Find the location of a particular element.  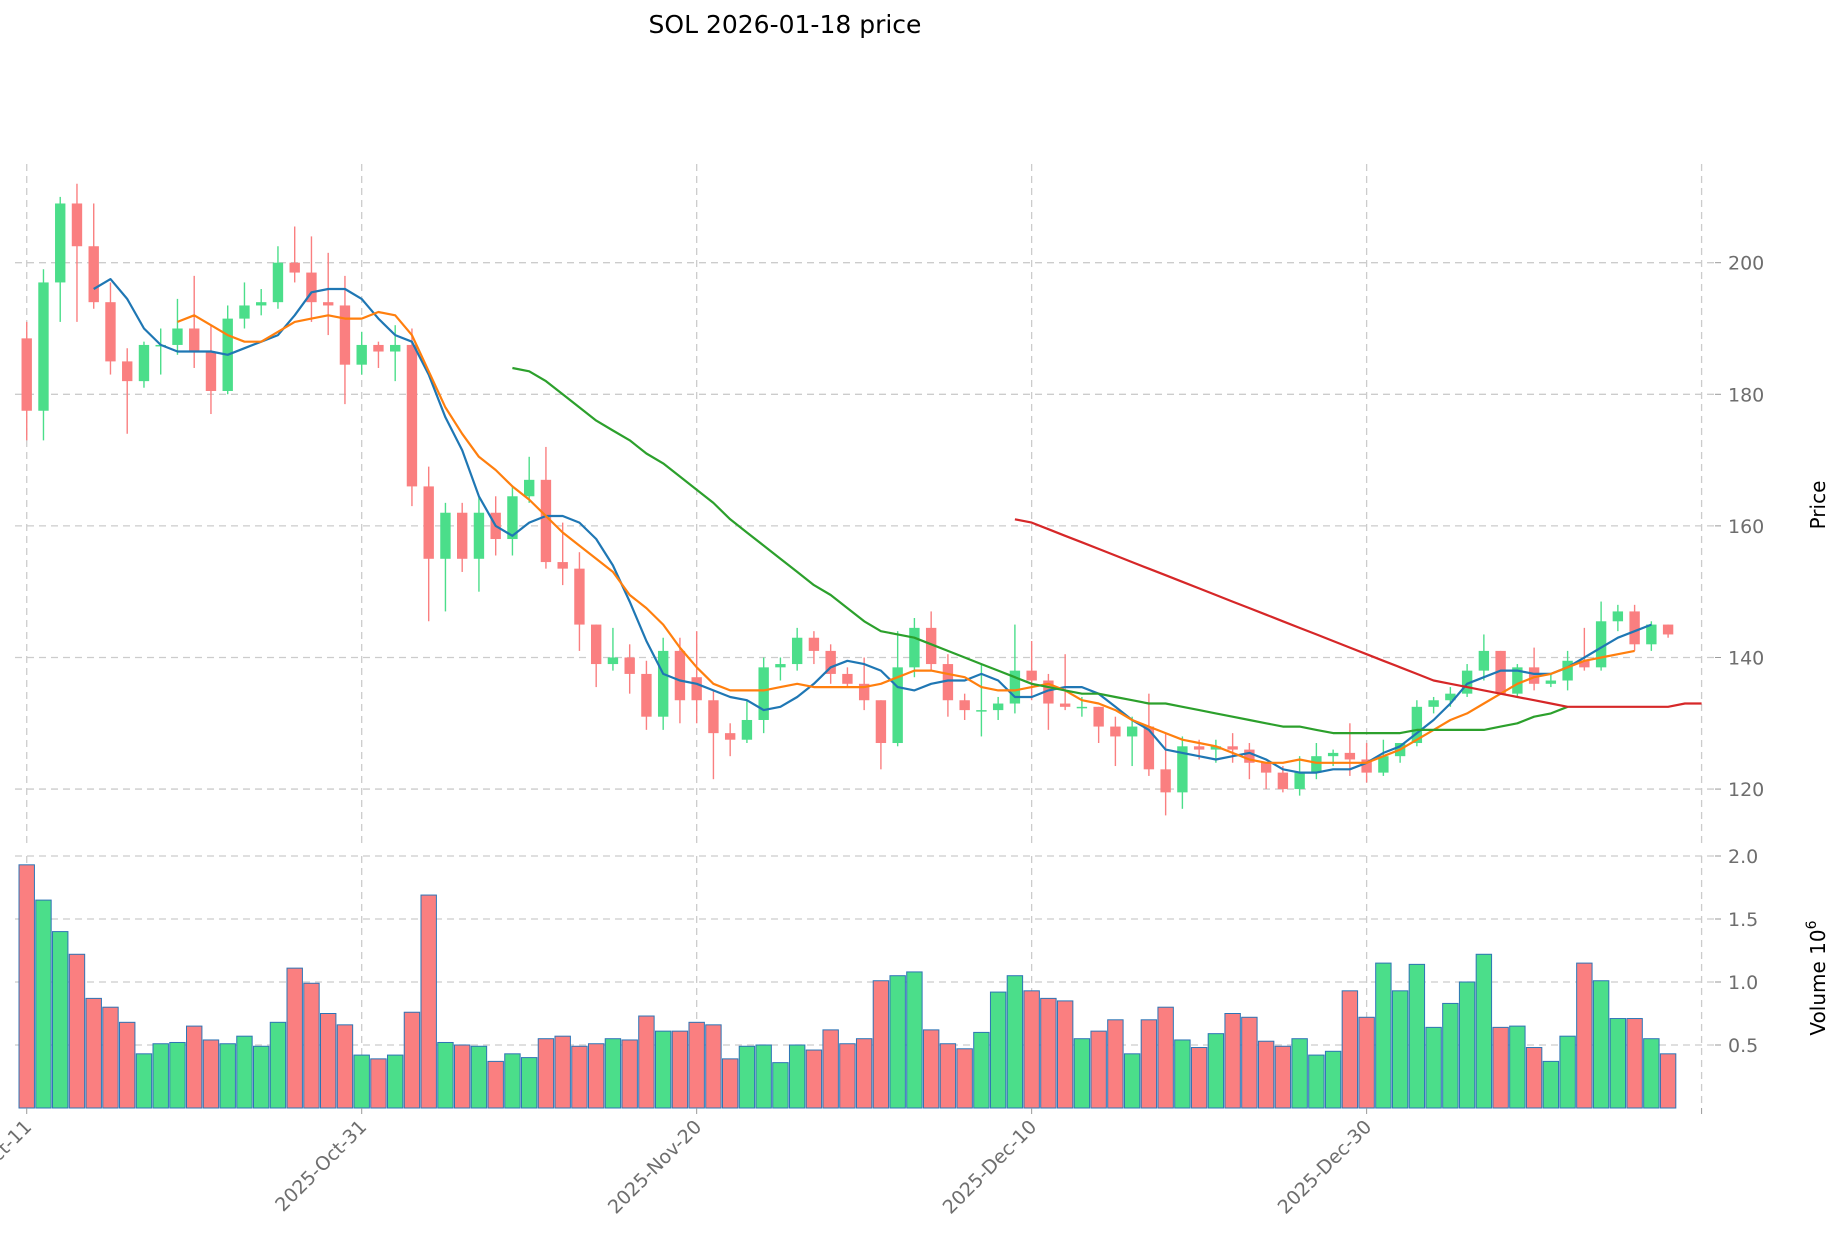

price-axis-label: Price is located at coordinates (1818, 505).